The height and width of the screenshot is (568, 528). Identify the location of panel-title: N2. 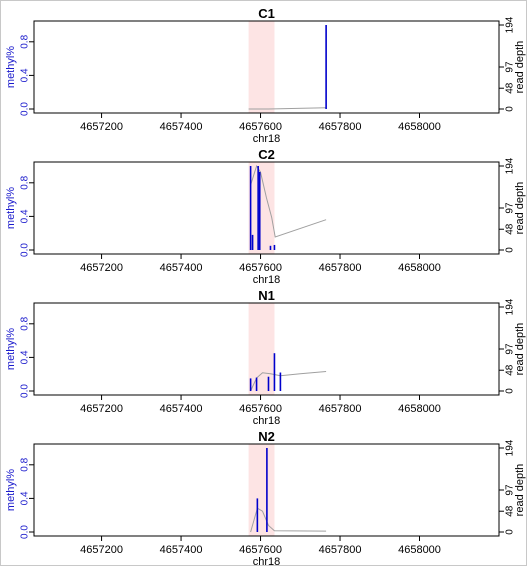
(266, 436).